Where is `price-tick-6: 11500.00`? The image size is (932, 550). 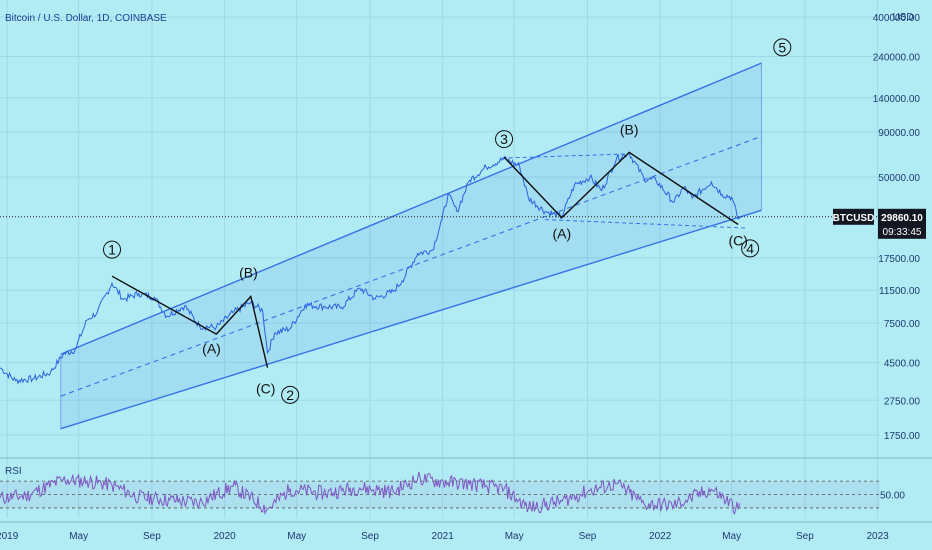 price-tick-6: 11500.00 is located at coordinates (899, 291).